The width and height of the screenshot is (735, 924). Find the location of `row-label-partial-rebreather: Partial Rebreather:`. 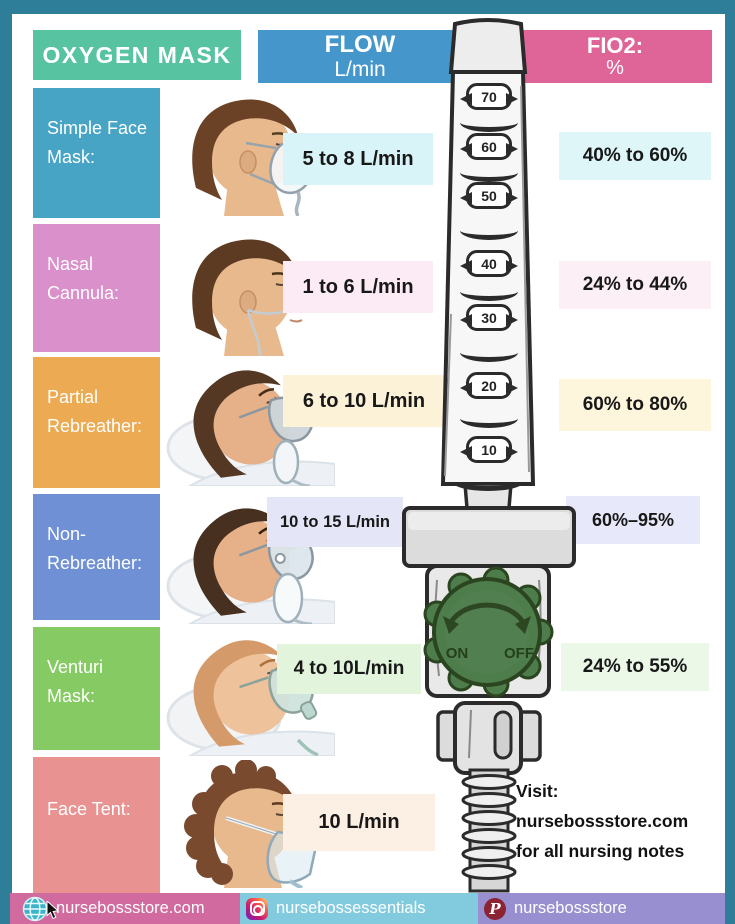

row-label-partial-rebreather: Partial Rebreather: is located at coordinates (96, 422).